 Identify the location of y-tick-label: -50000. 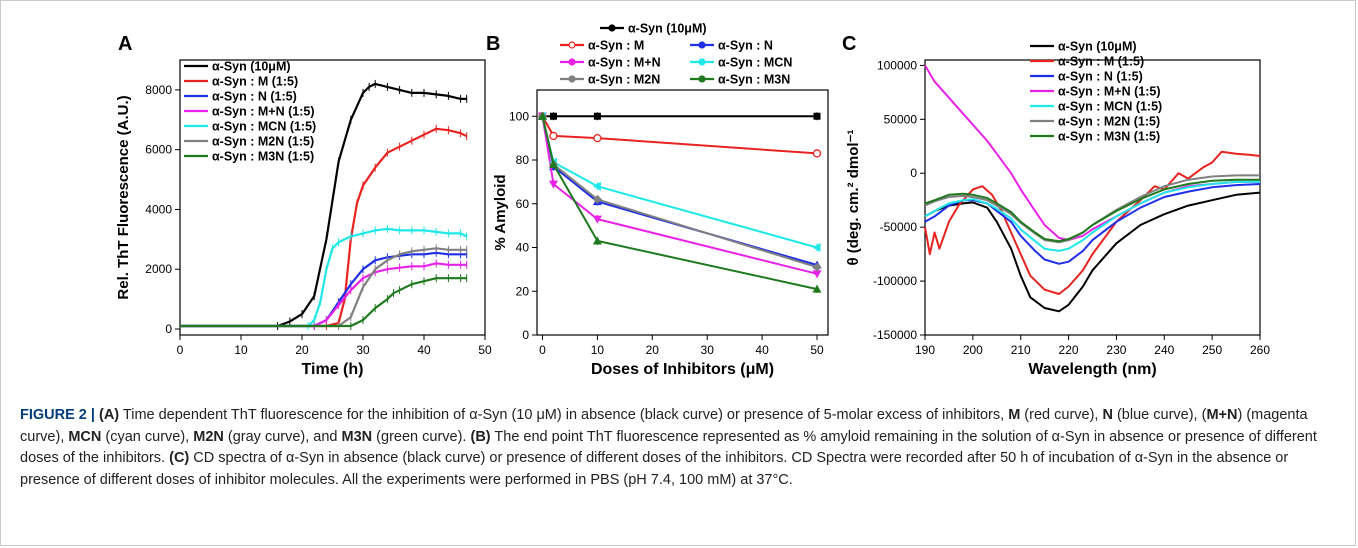
(899, 227).